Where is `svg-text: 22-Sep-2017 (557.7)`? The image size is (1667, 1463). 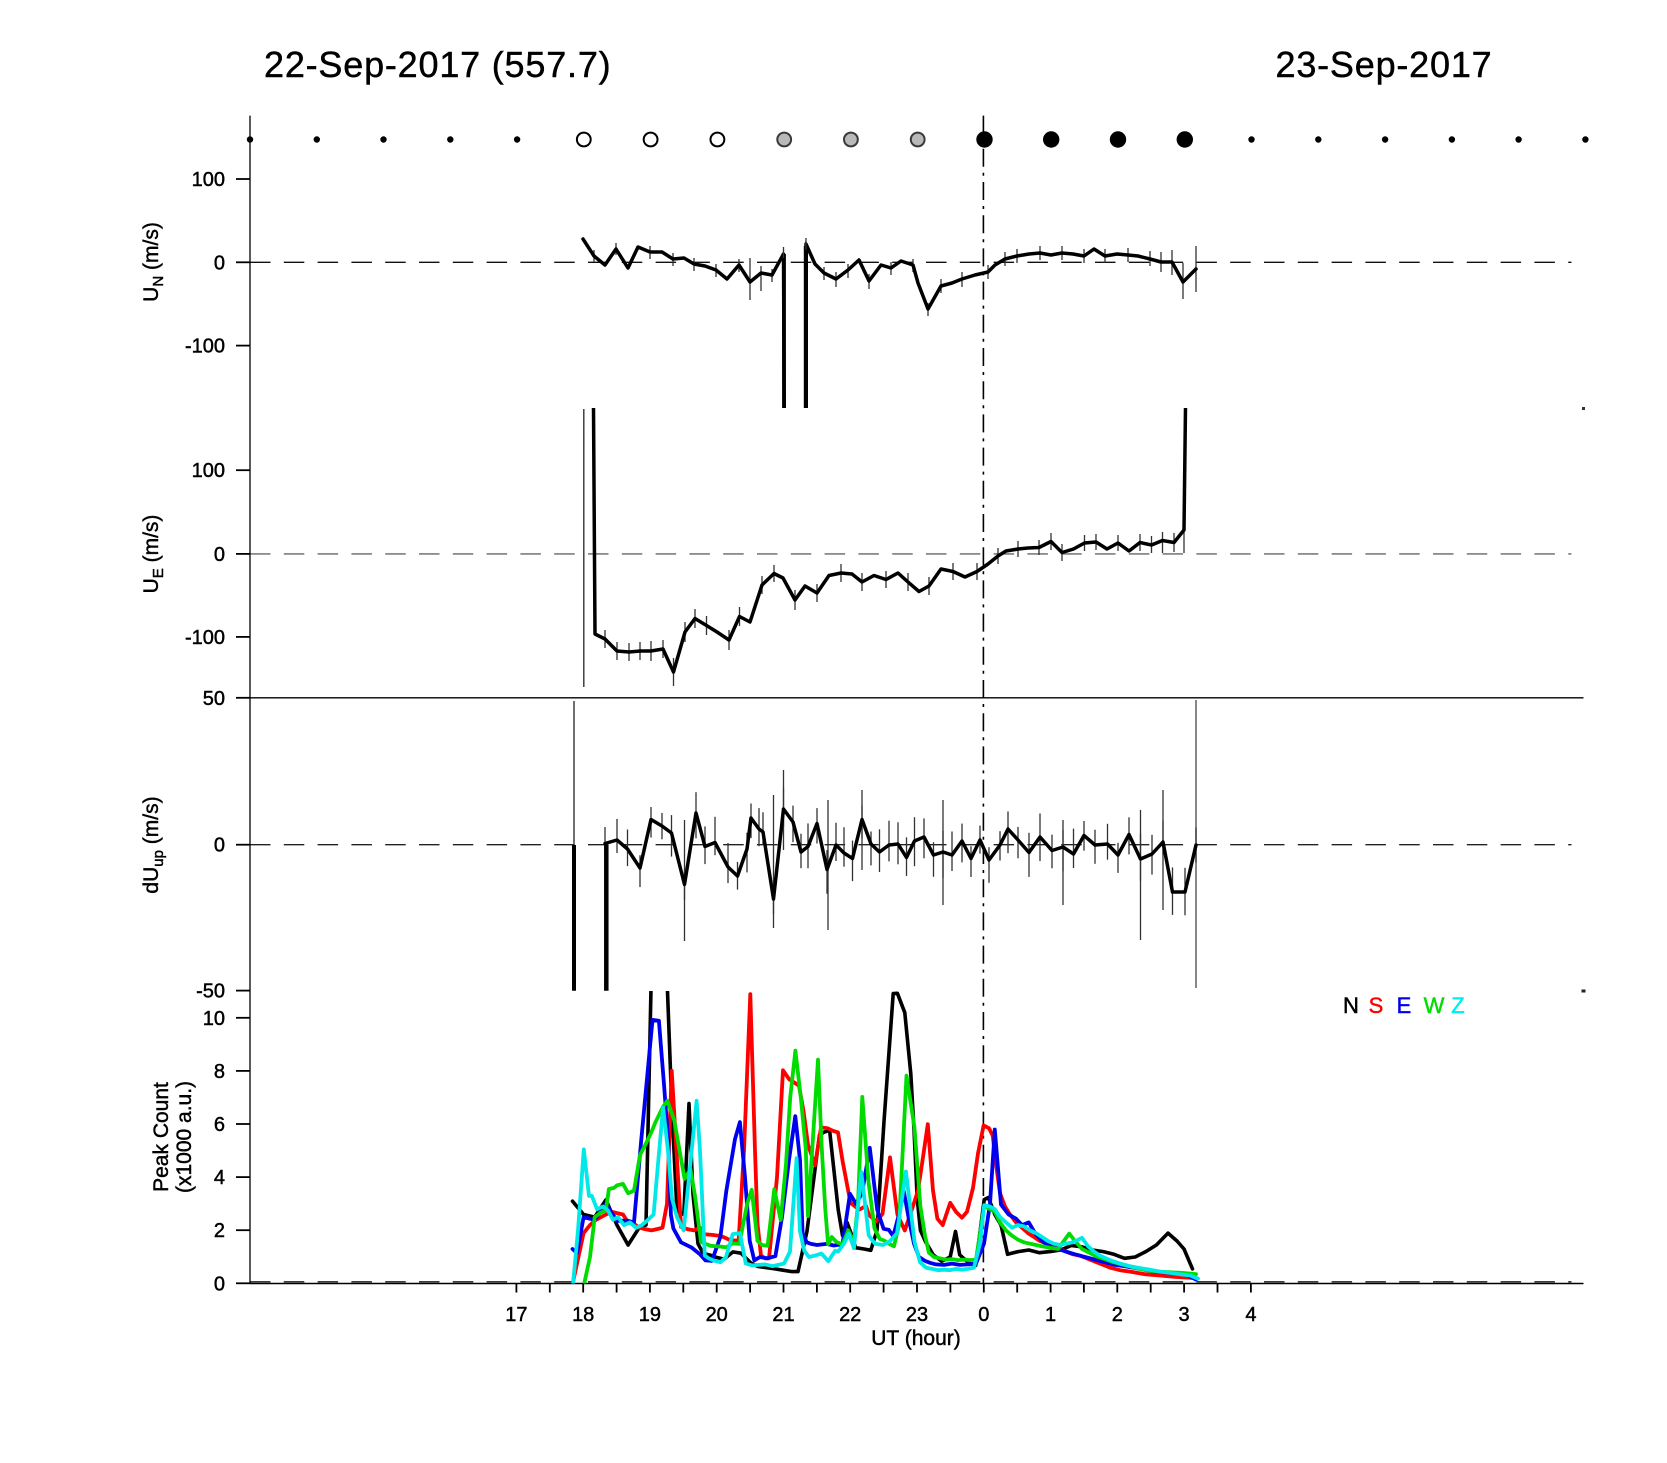 svg-text: 22-Sep-2017 (557.7) is located at coordinates (437, 64).